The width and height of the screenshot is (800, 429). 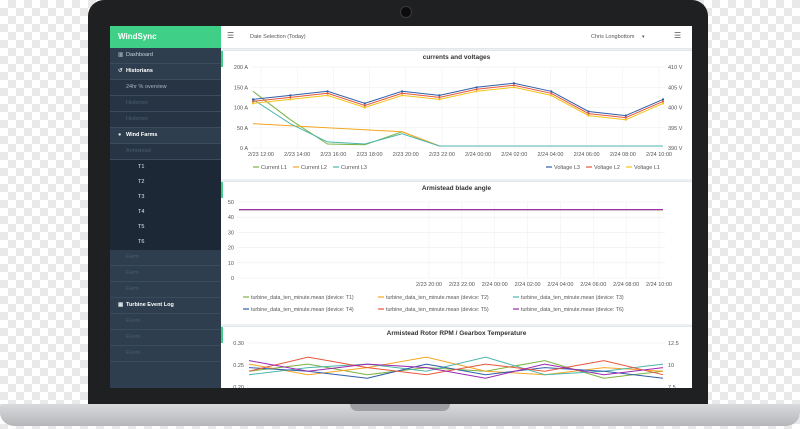 I want to click on sidebar-item-t3: T3, so click(x=165, y=197).